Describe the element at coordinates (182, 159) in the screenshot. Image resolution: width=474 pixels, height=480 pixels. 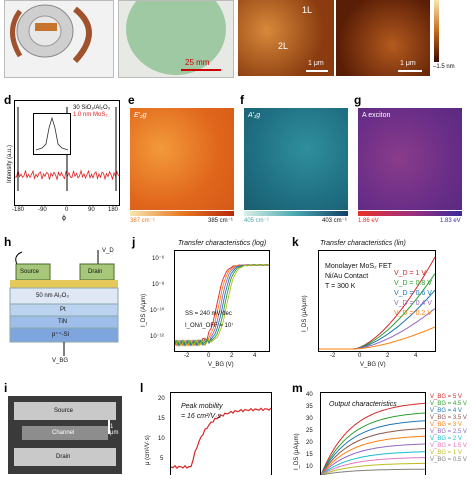
I see `raman-map-e` at that location.